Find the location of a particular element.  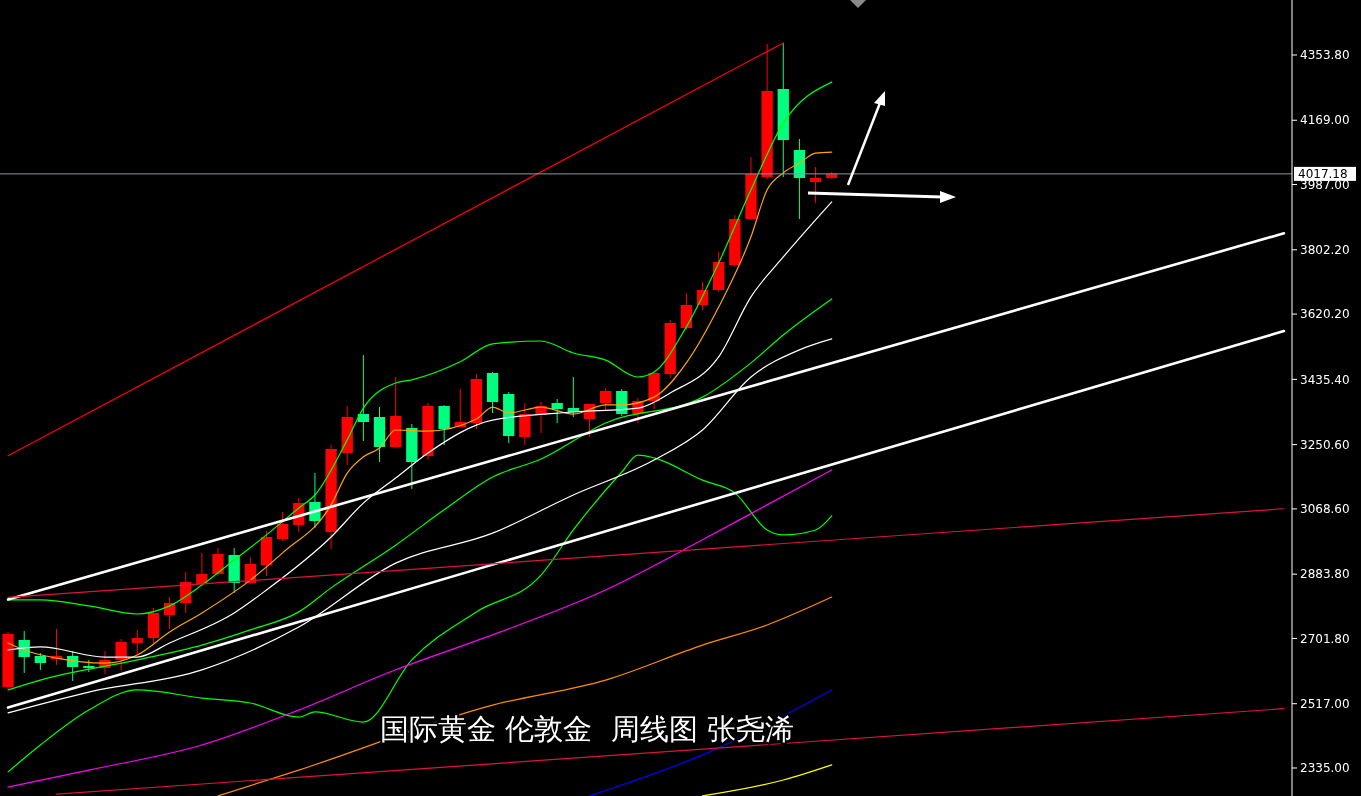

y-tick-label: 3250.60 is located at coordinates (1325, 444).